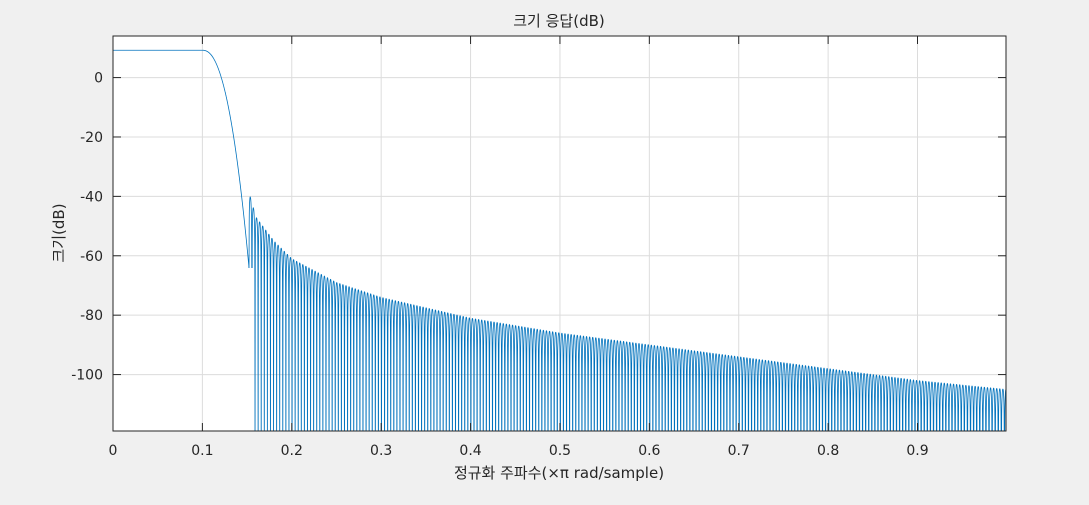  I want to click on y-tick-label: -80, so click(91, 316).